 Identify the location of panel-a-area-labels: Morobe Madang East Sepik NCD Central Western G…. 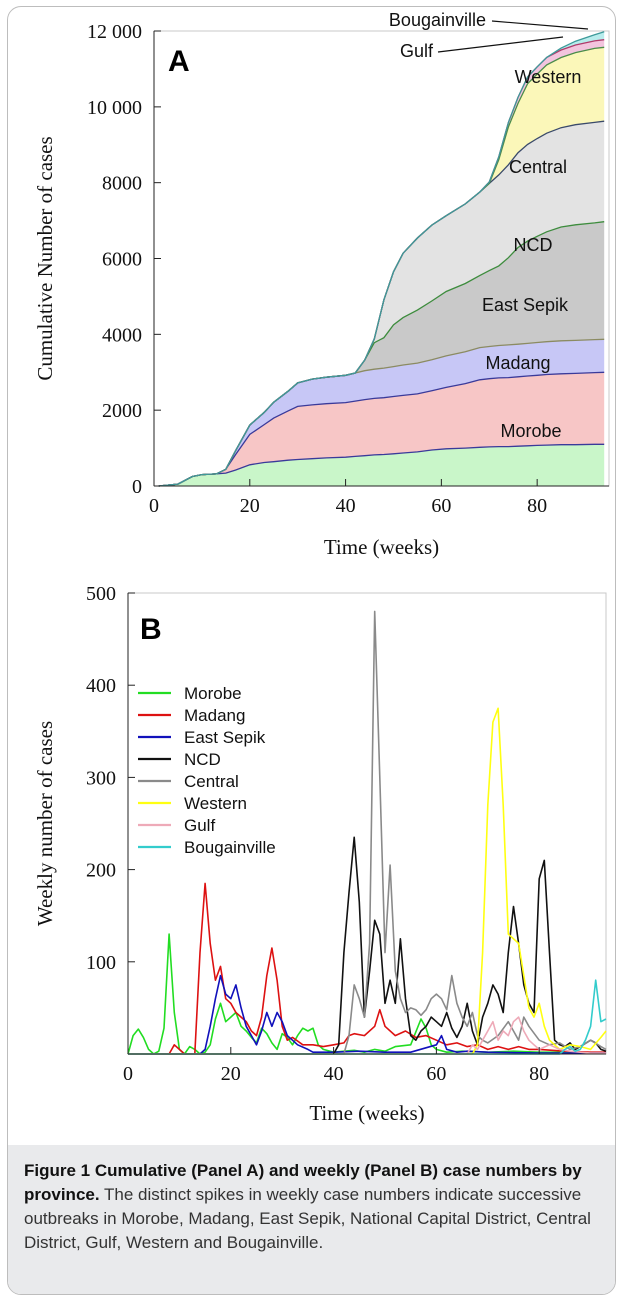
(489, 225).